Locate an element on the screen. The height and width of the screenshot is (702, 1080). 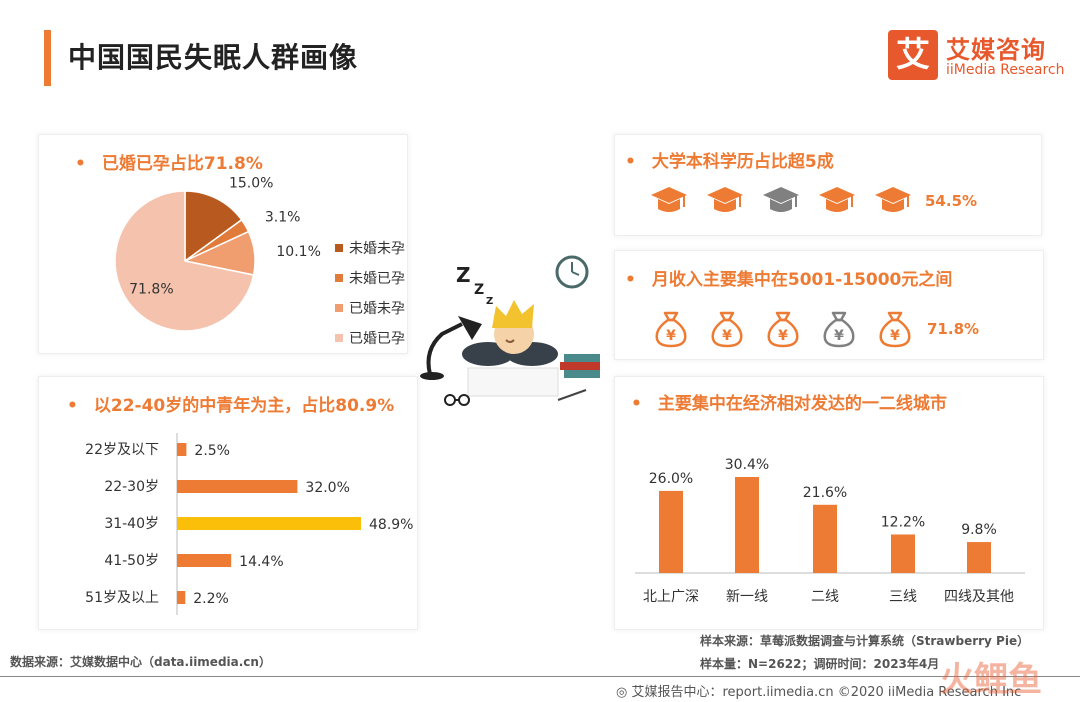
logo-en-text: iiMedia Research is located at coordinates (1005, 70).